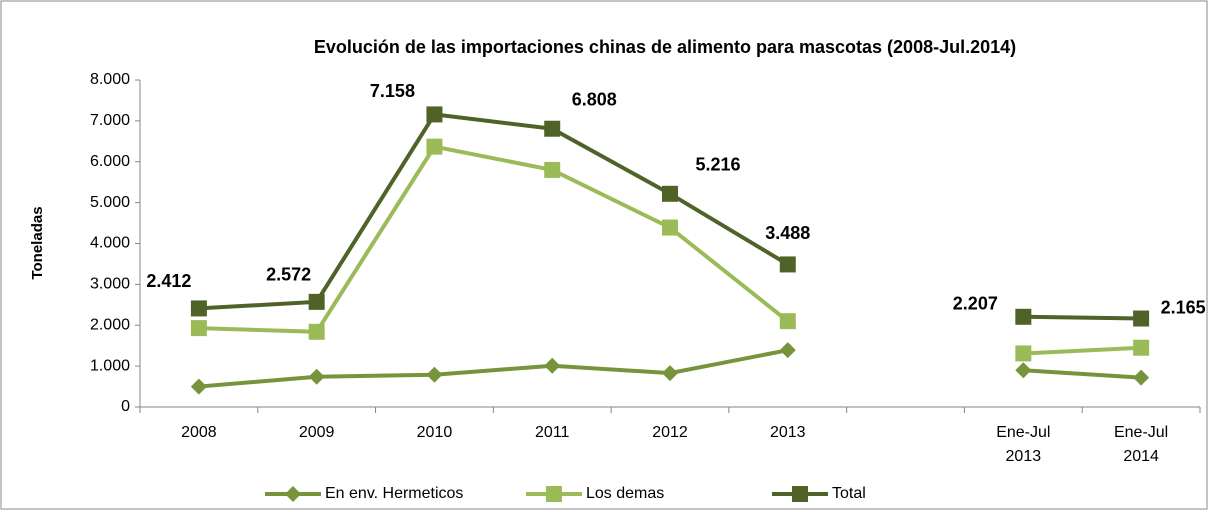 This screenshot has width=1210, height=512. I want to click on y-tick-label: 0, so click(125, 406).